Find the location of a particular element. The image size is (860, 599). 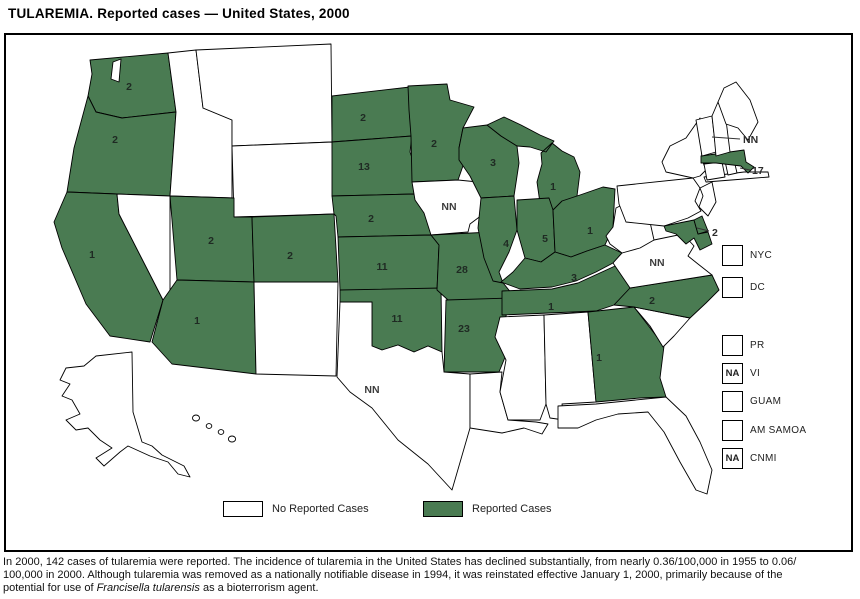

territory-box-dc is located at coordinates (732, 287).